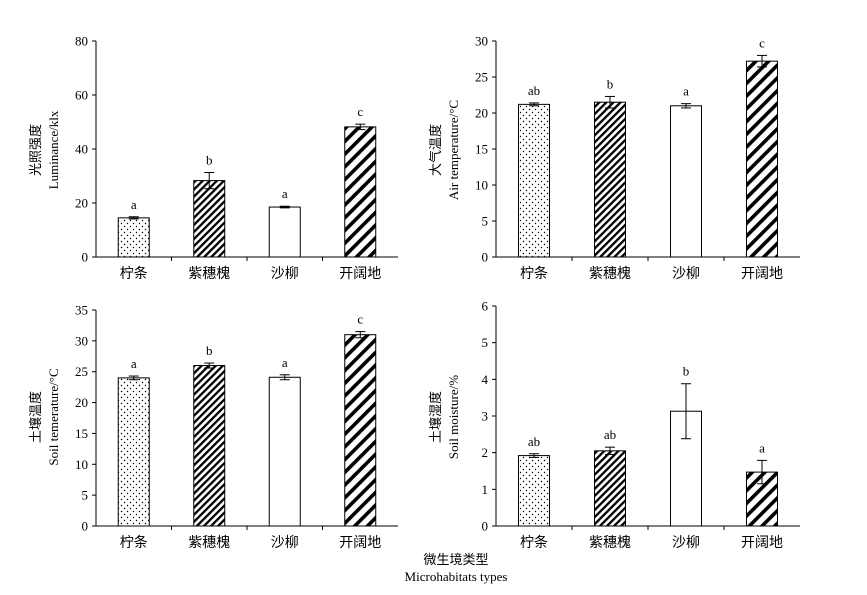  I want to click on y-tick-label: 80, so click(81, 41).